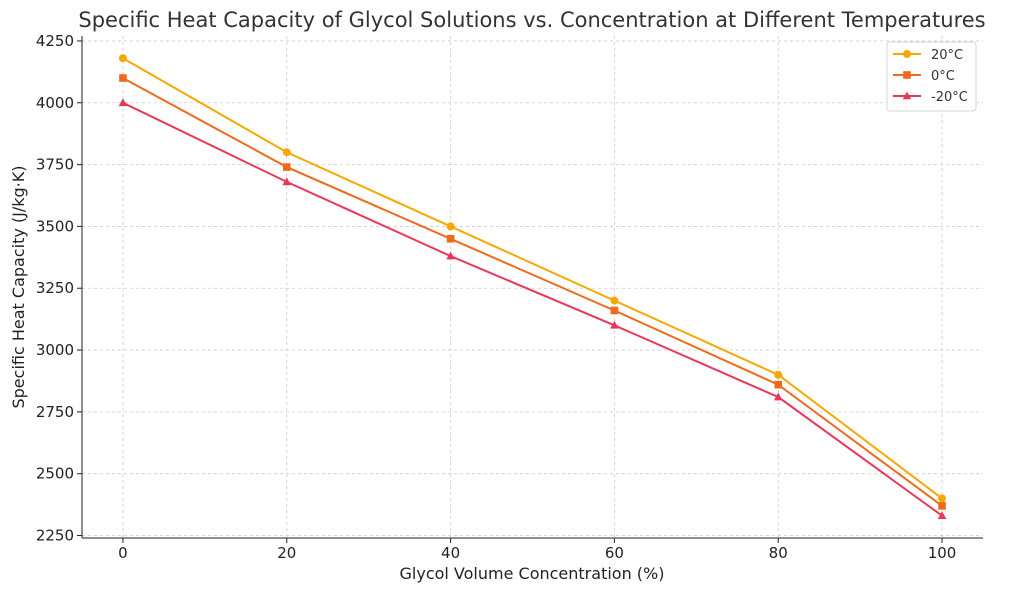 This screenshot has width=1024, height=592. I want to click on y-tick-label: 3750, so click(55, 165).